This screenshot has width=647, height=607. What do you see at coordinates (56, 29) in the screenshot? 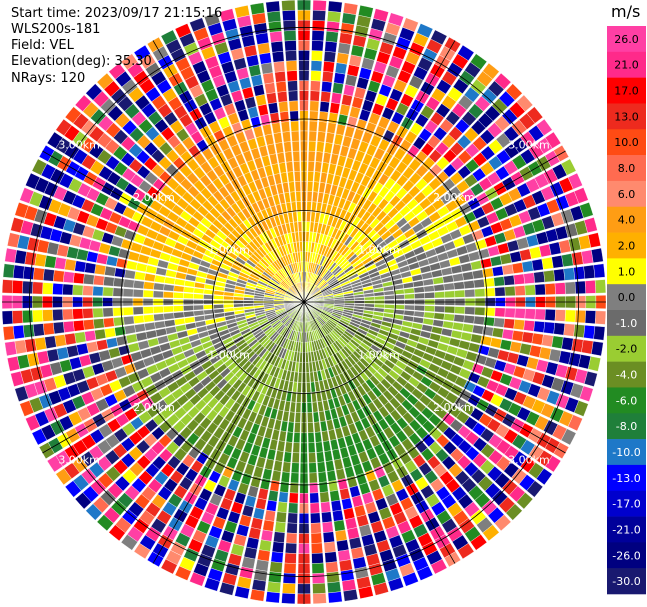
I see `station-label: WLS200s-181` at bounding box center [56, 29].